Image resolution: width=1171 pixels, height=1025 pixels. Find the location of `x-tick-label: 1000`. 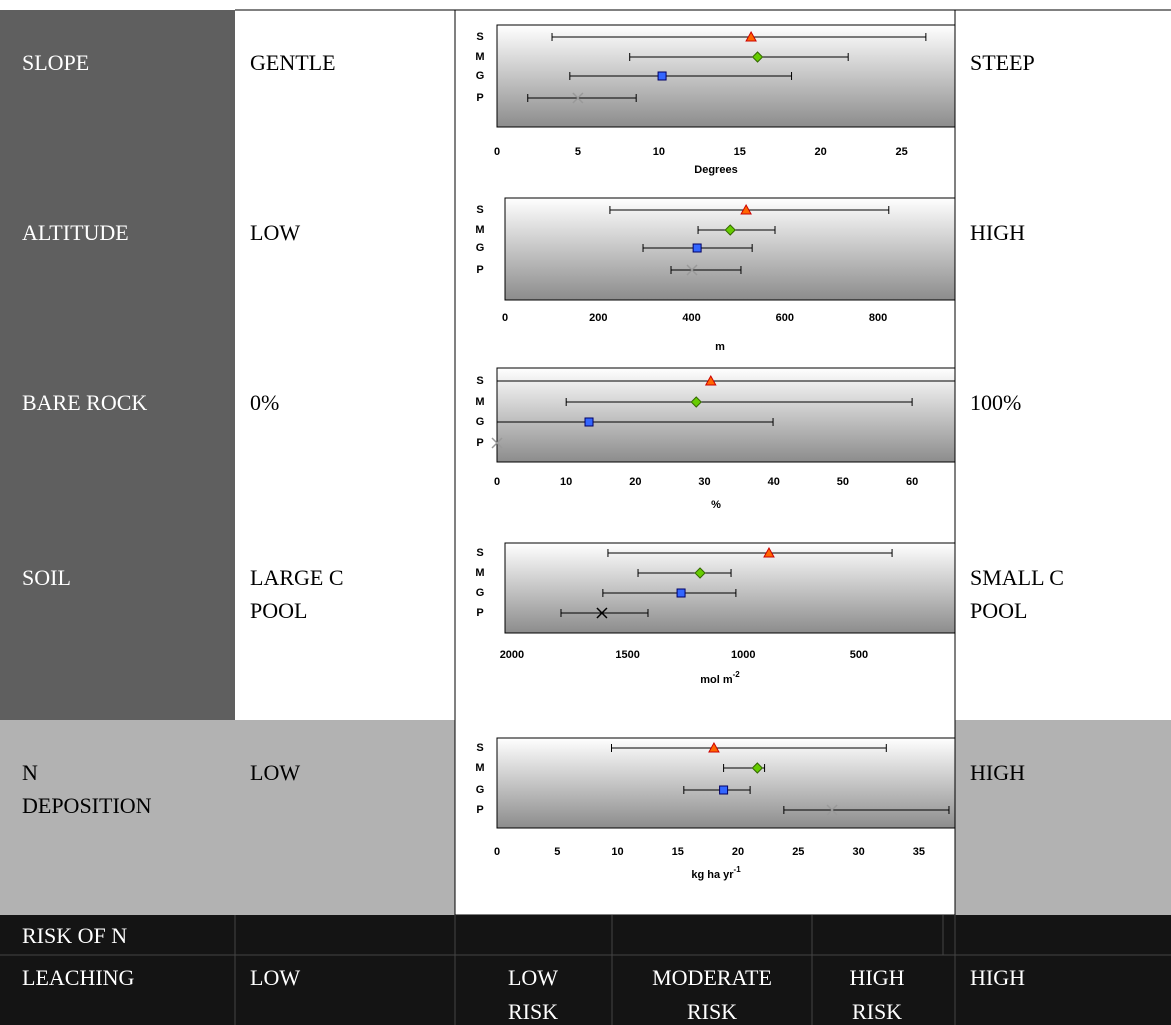

x-tick-label: 1000 is located at coordinates (743, 655).